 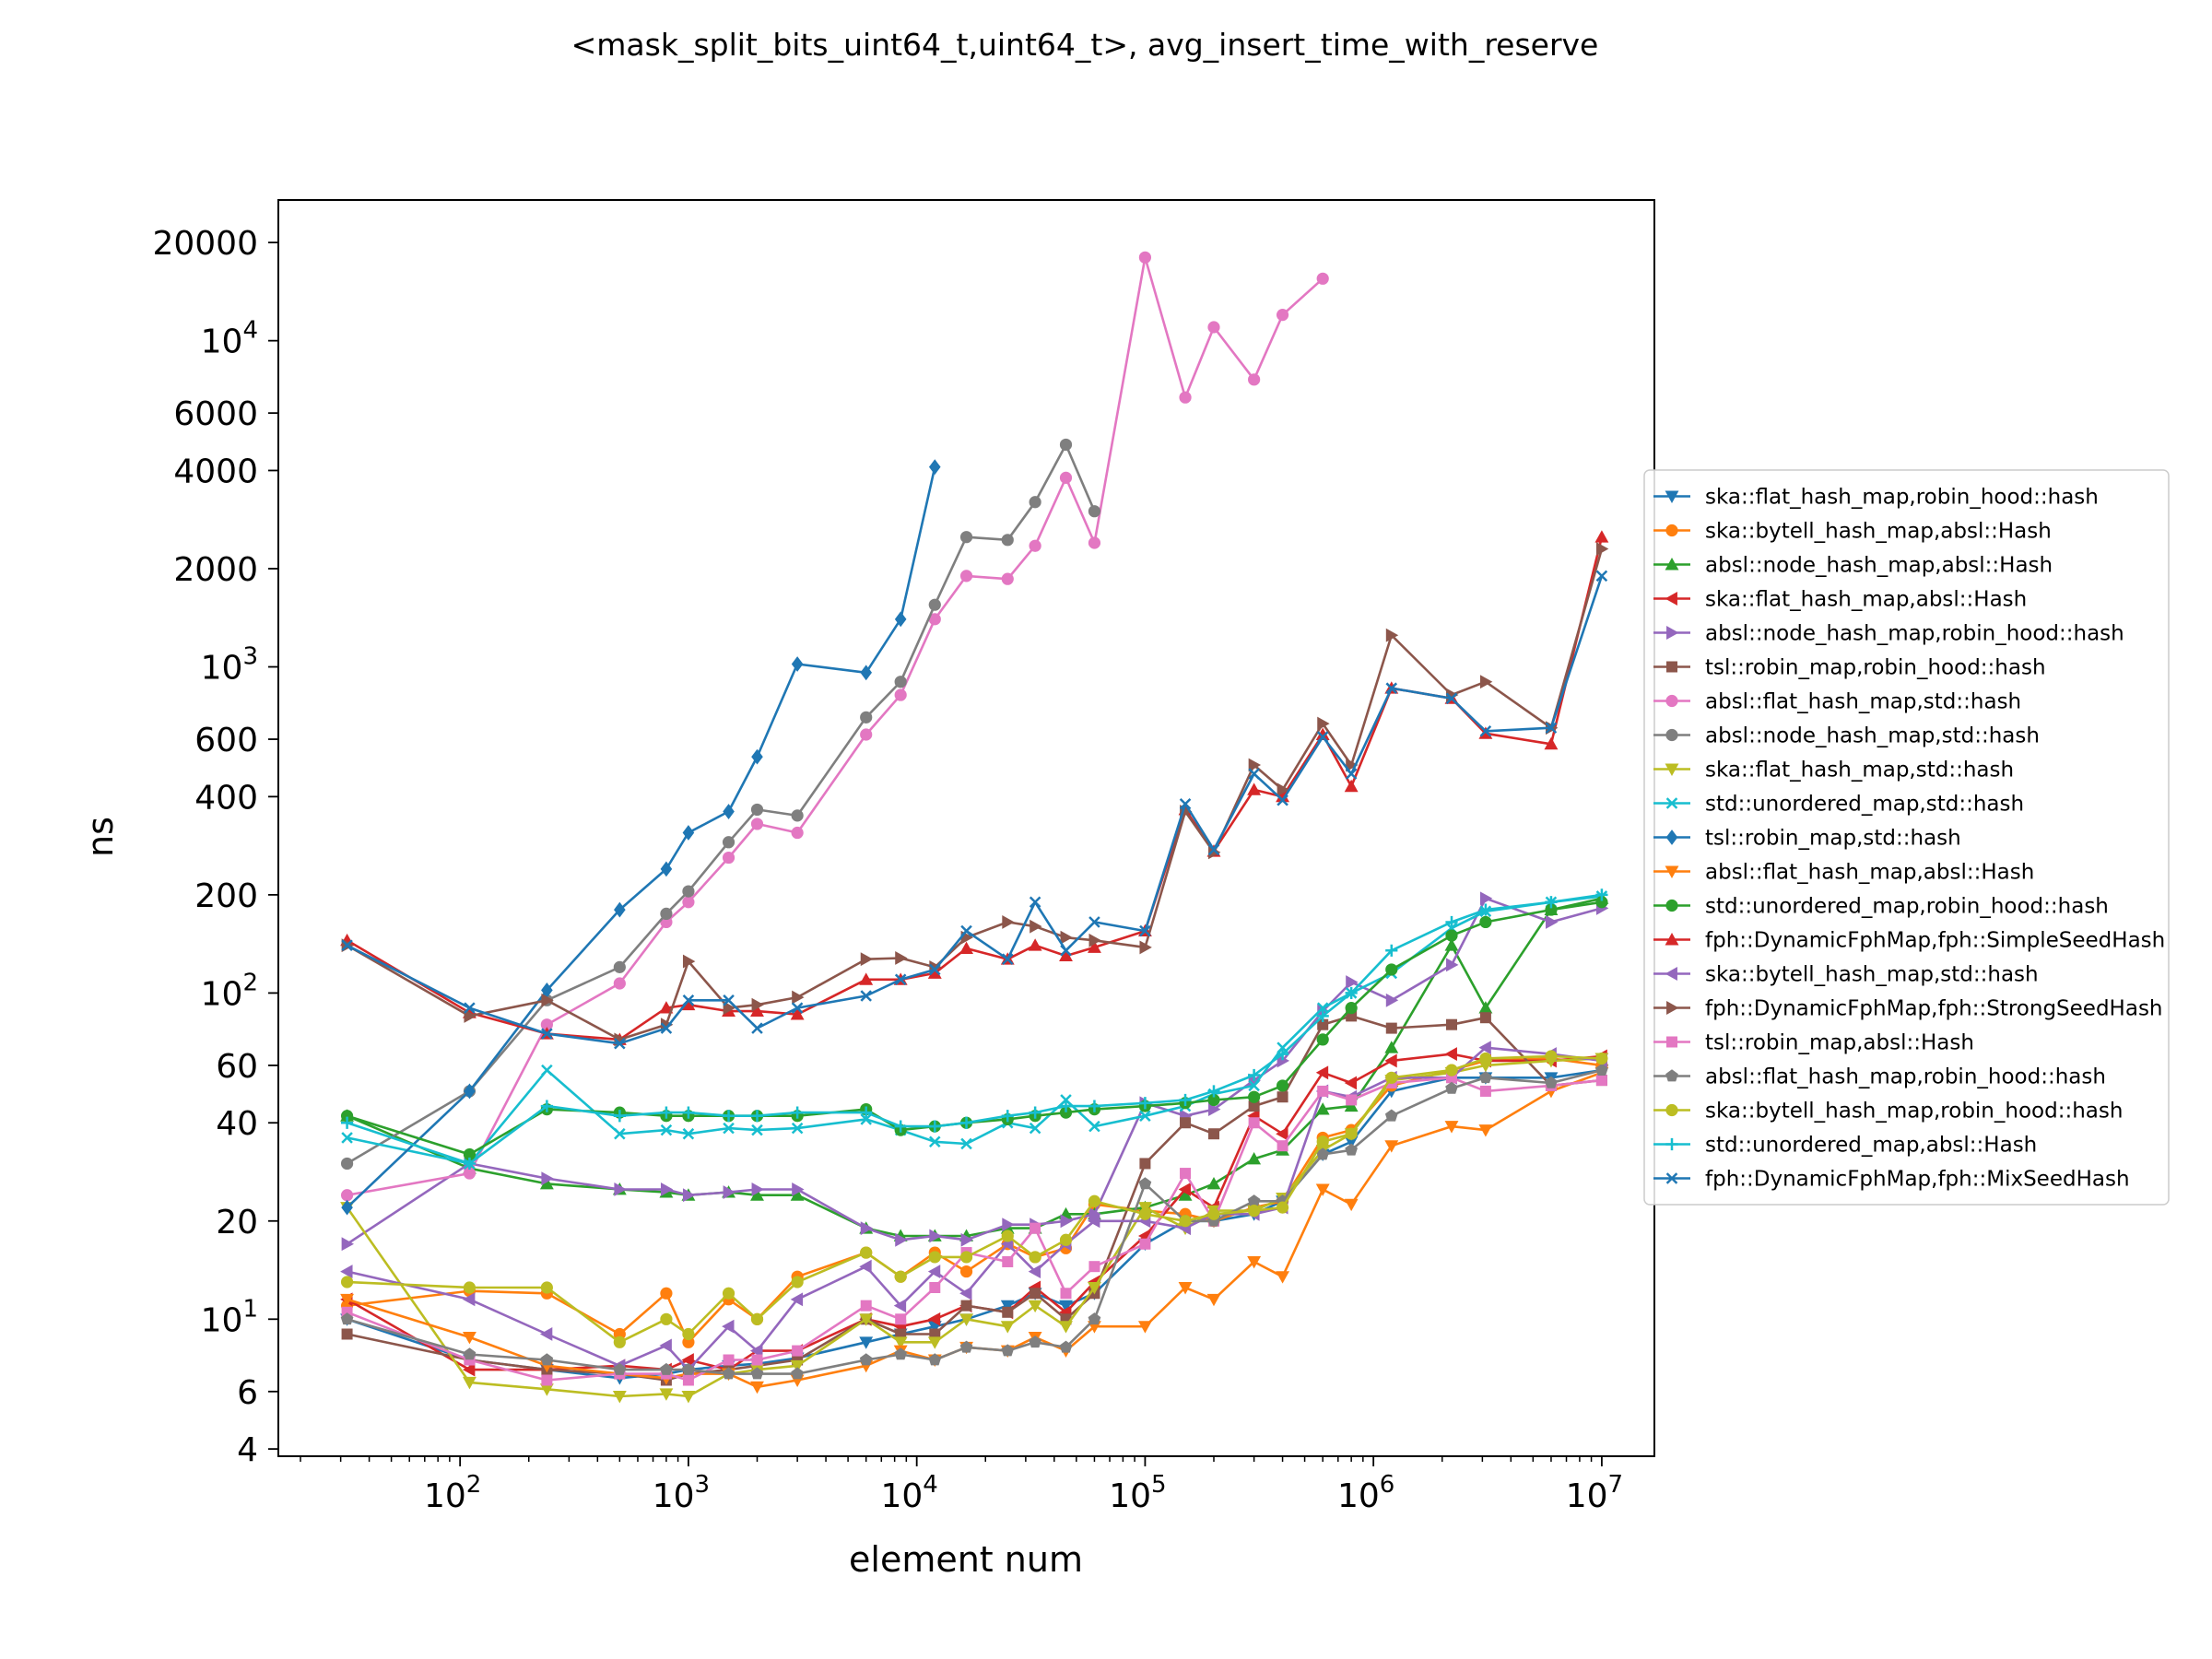 I want to click on y-tick-label: 400, so click(x=226, y=798).